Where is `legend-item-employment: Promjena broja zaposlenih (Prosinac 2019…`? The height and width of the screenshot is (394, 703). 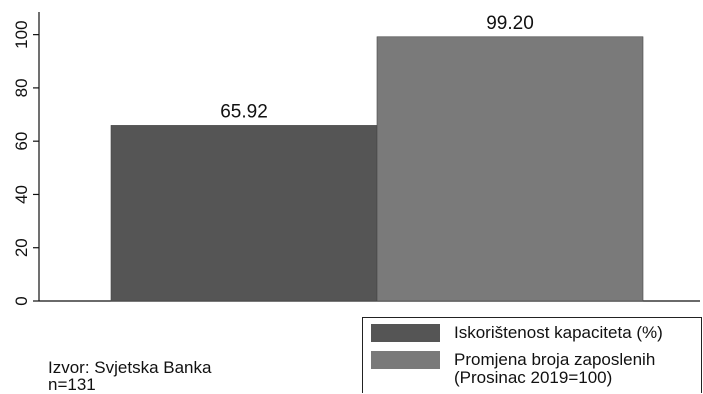
legend-item-employment: Promjena broja zaposlenih (Prosinac 2019… is located at coordinates (513, 369).